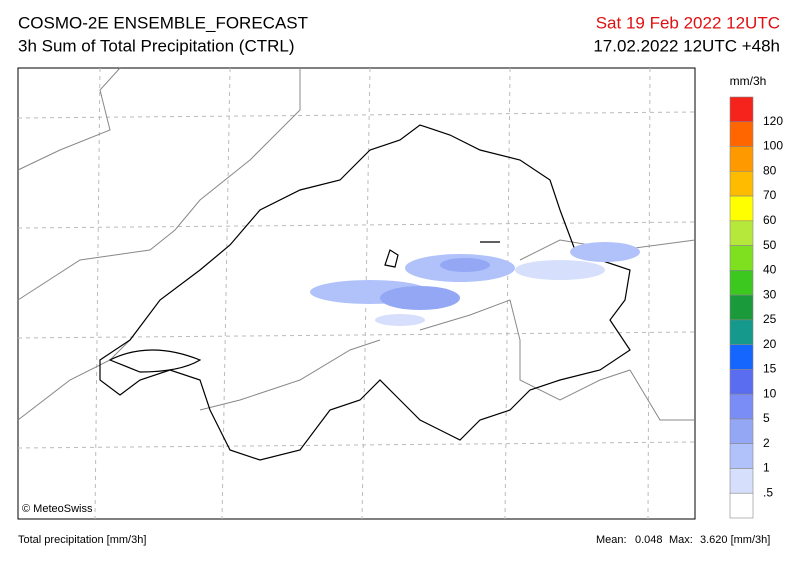 The height and width of the screenshot is (566, 800). Describe the element at coordinates (770, 344) in the screenshot. I see `legend-label: 20` at that location.